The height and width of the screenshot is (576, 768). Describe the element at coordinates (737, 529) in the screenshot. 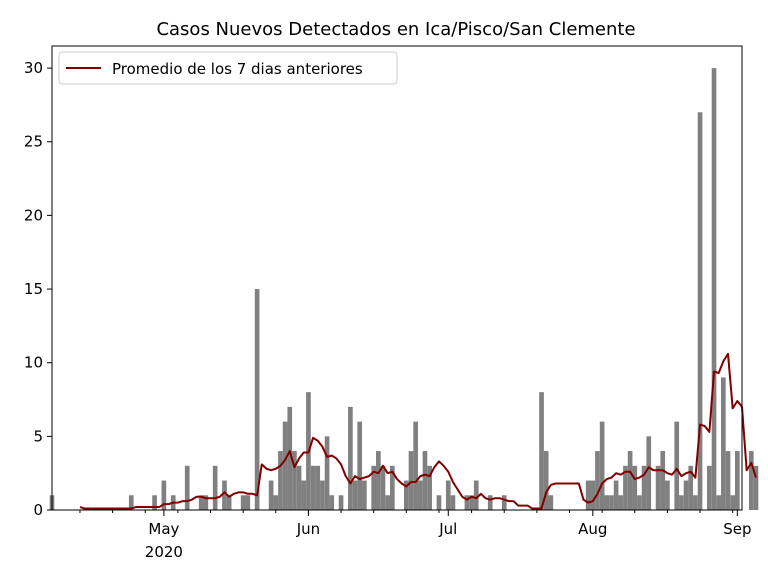

I see `x-tick-label: Sep` at that location.